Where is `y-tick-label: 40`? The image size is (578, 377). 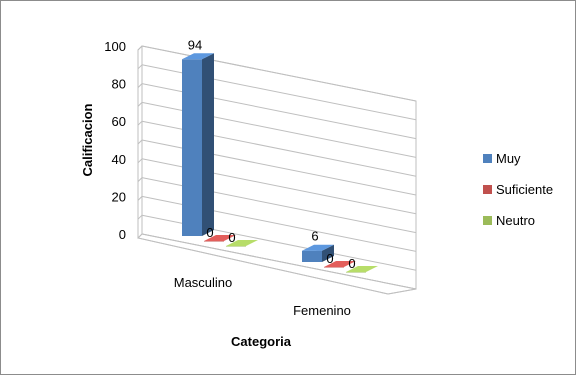 y-tick-label: 40 is located at coordinates (119, 159).